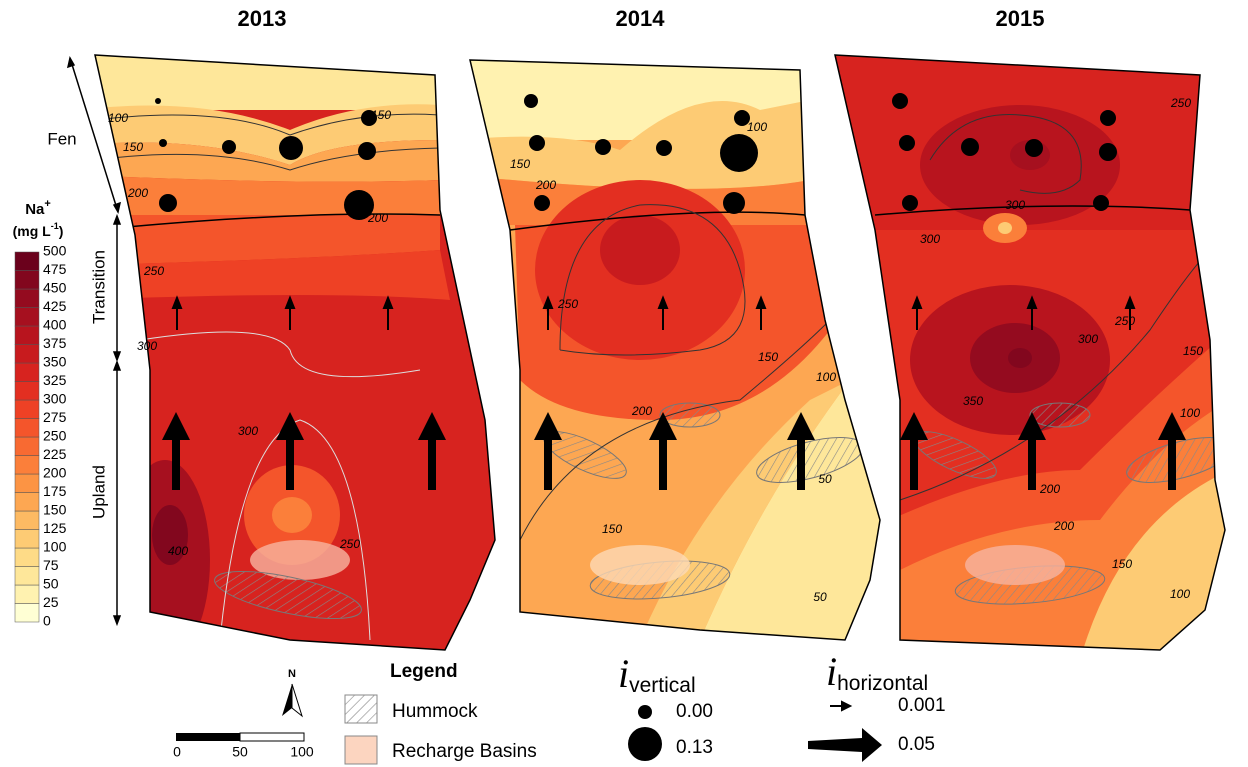 This screenshot has height=767, width=1248. What do you see at coordinates (262, 18) in the screenshot?
I see `panel-title: 2013` at bounding box center [262, 18].